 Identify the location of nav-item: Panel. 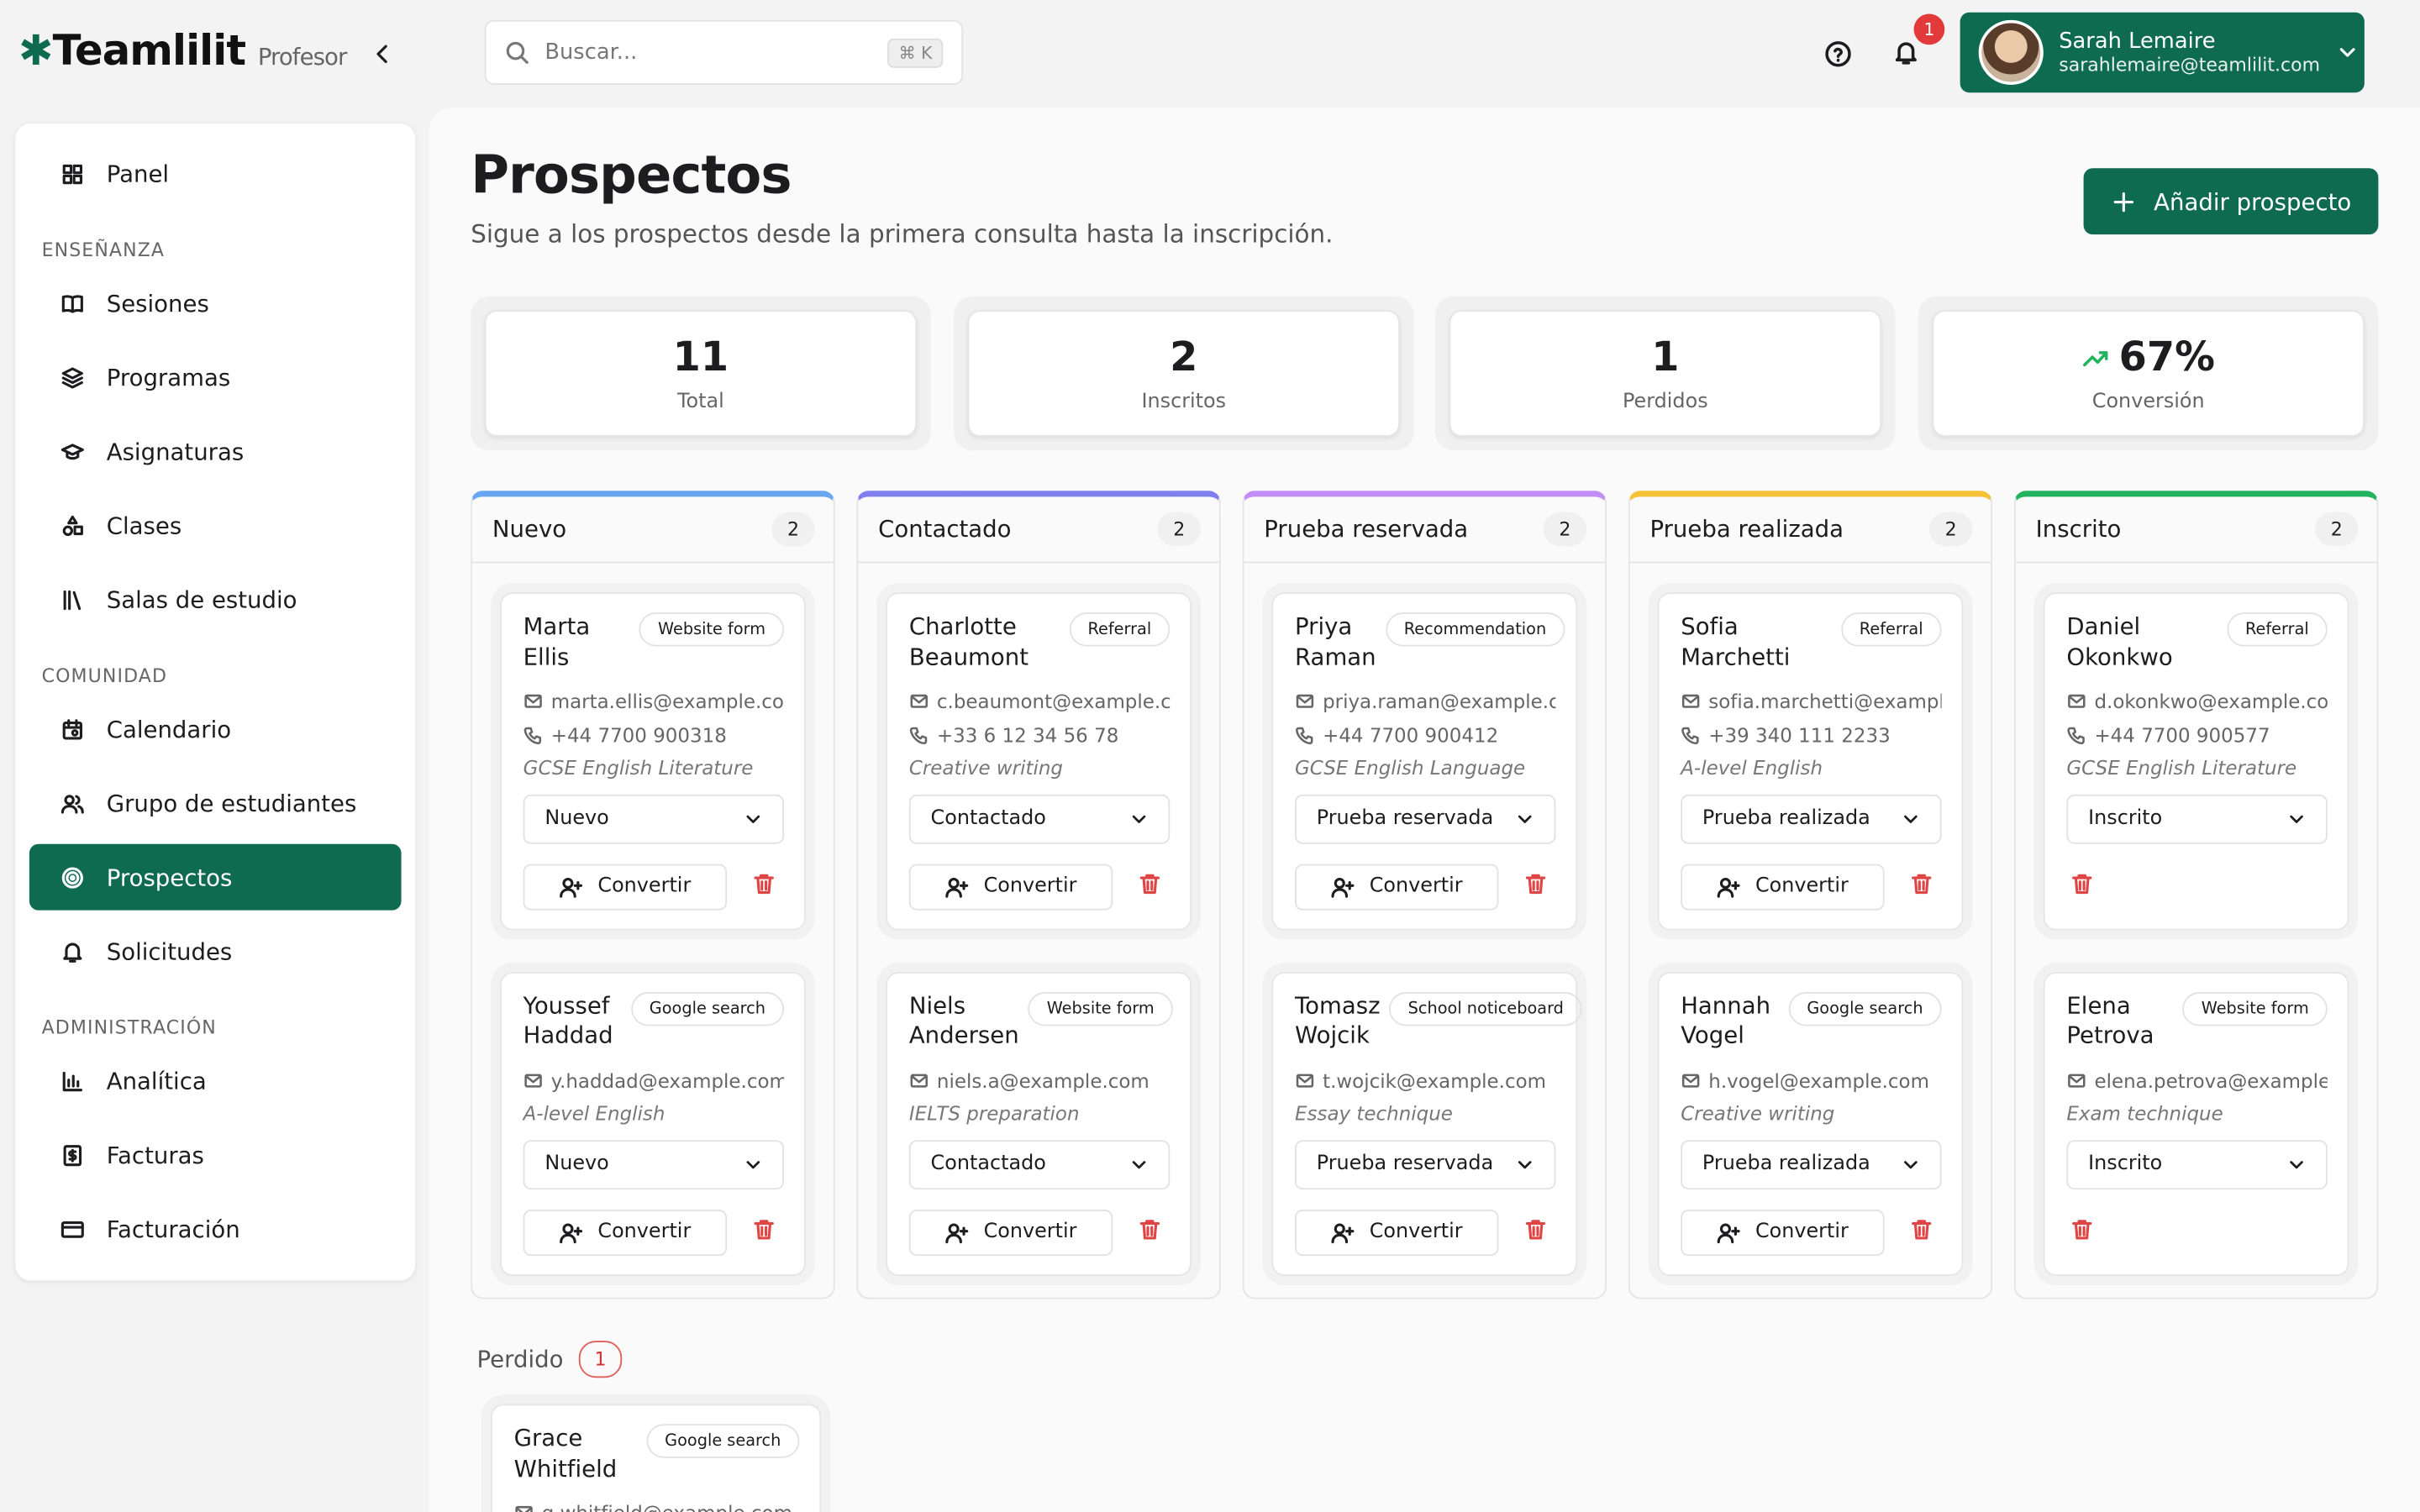
(216, 173).